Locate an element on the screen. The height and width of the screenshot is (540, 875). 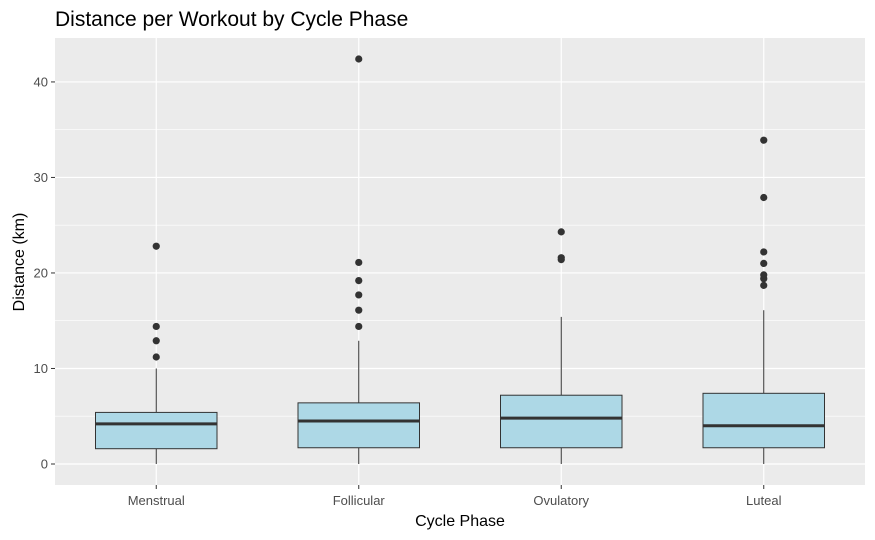
chart-title: Distance per Workout by Cycle Phase is located at coordinates (231, 19).